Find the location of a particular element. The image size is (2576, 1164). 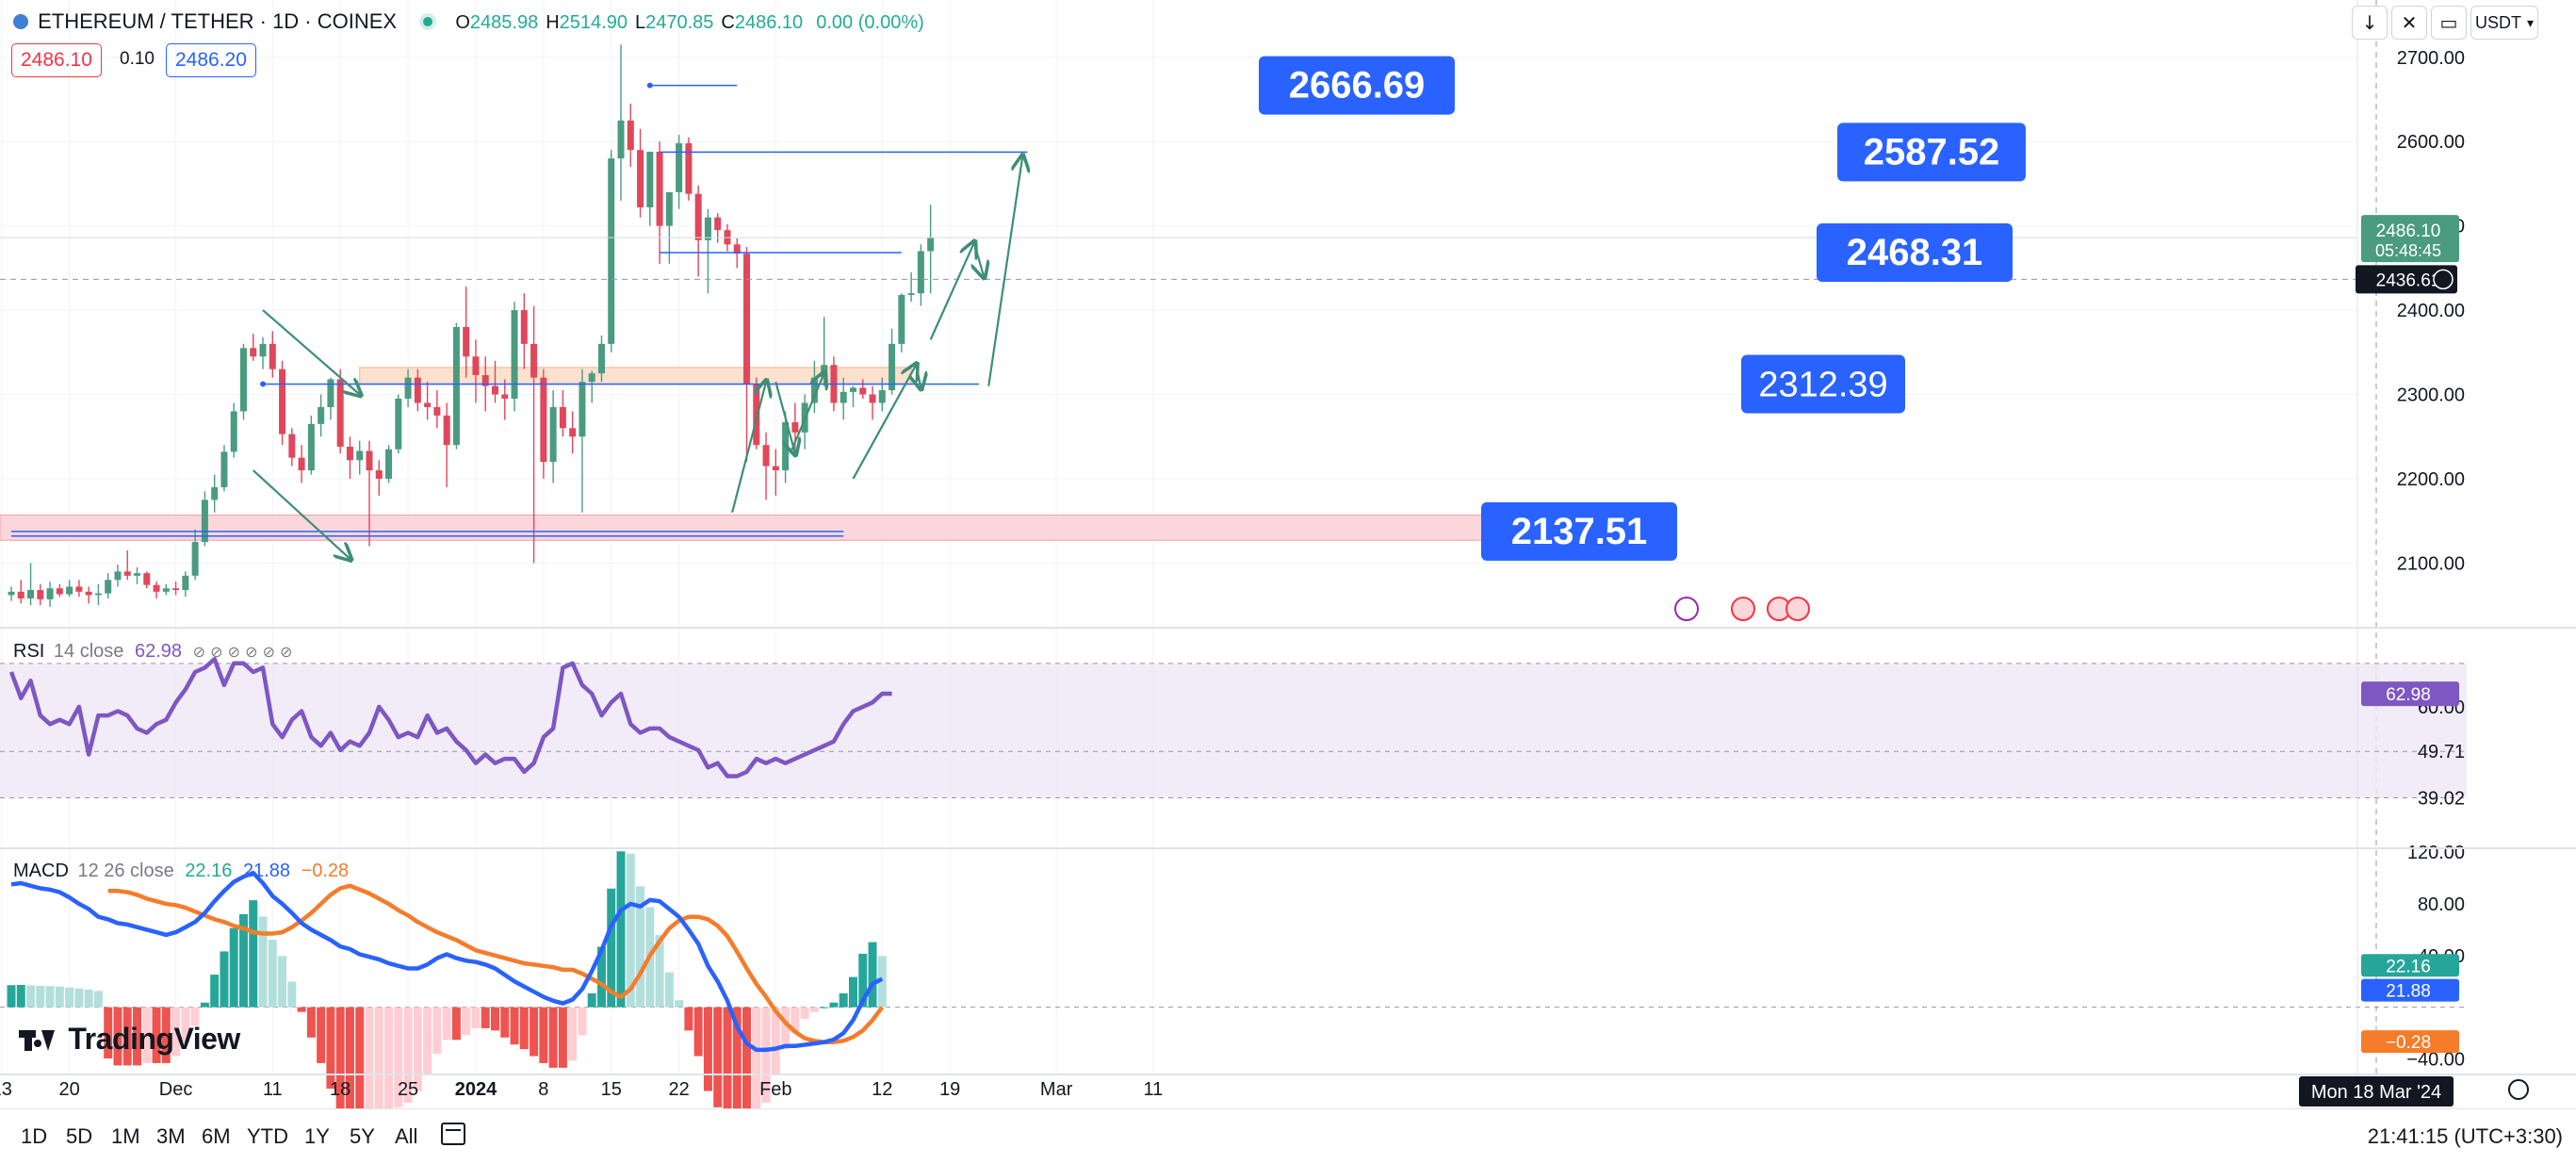

range-1m: 1M is located at coordinates (125, 1136).